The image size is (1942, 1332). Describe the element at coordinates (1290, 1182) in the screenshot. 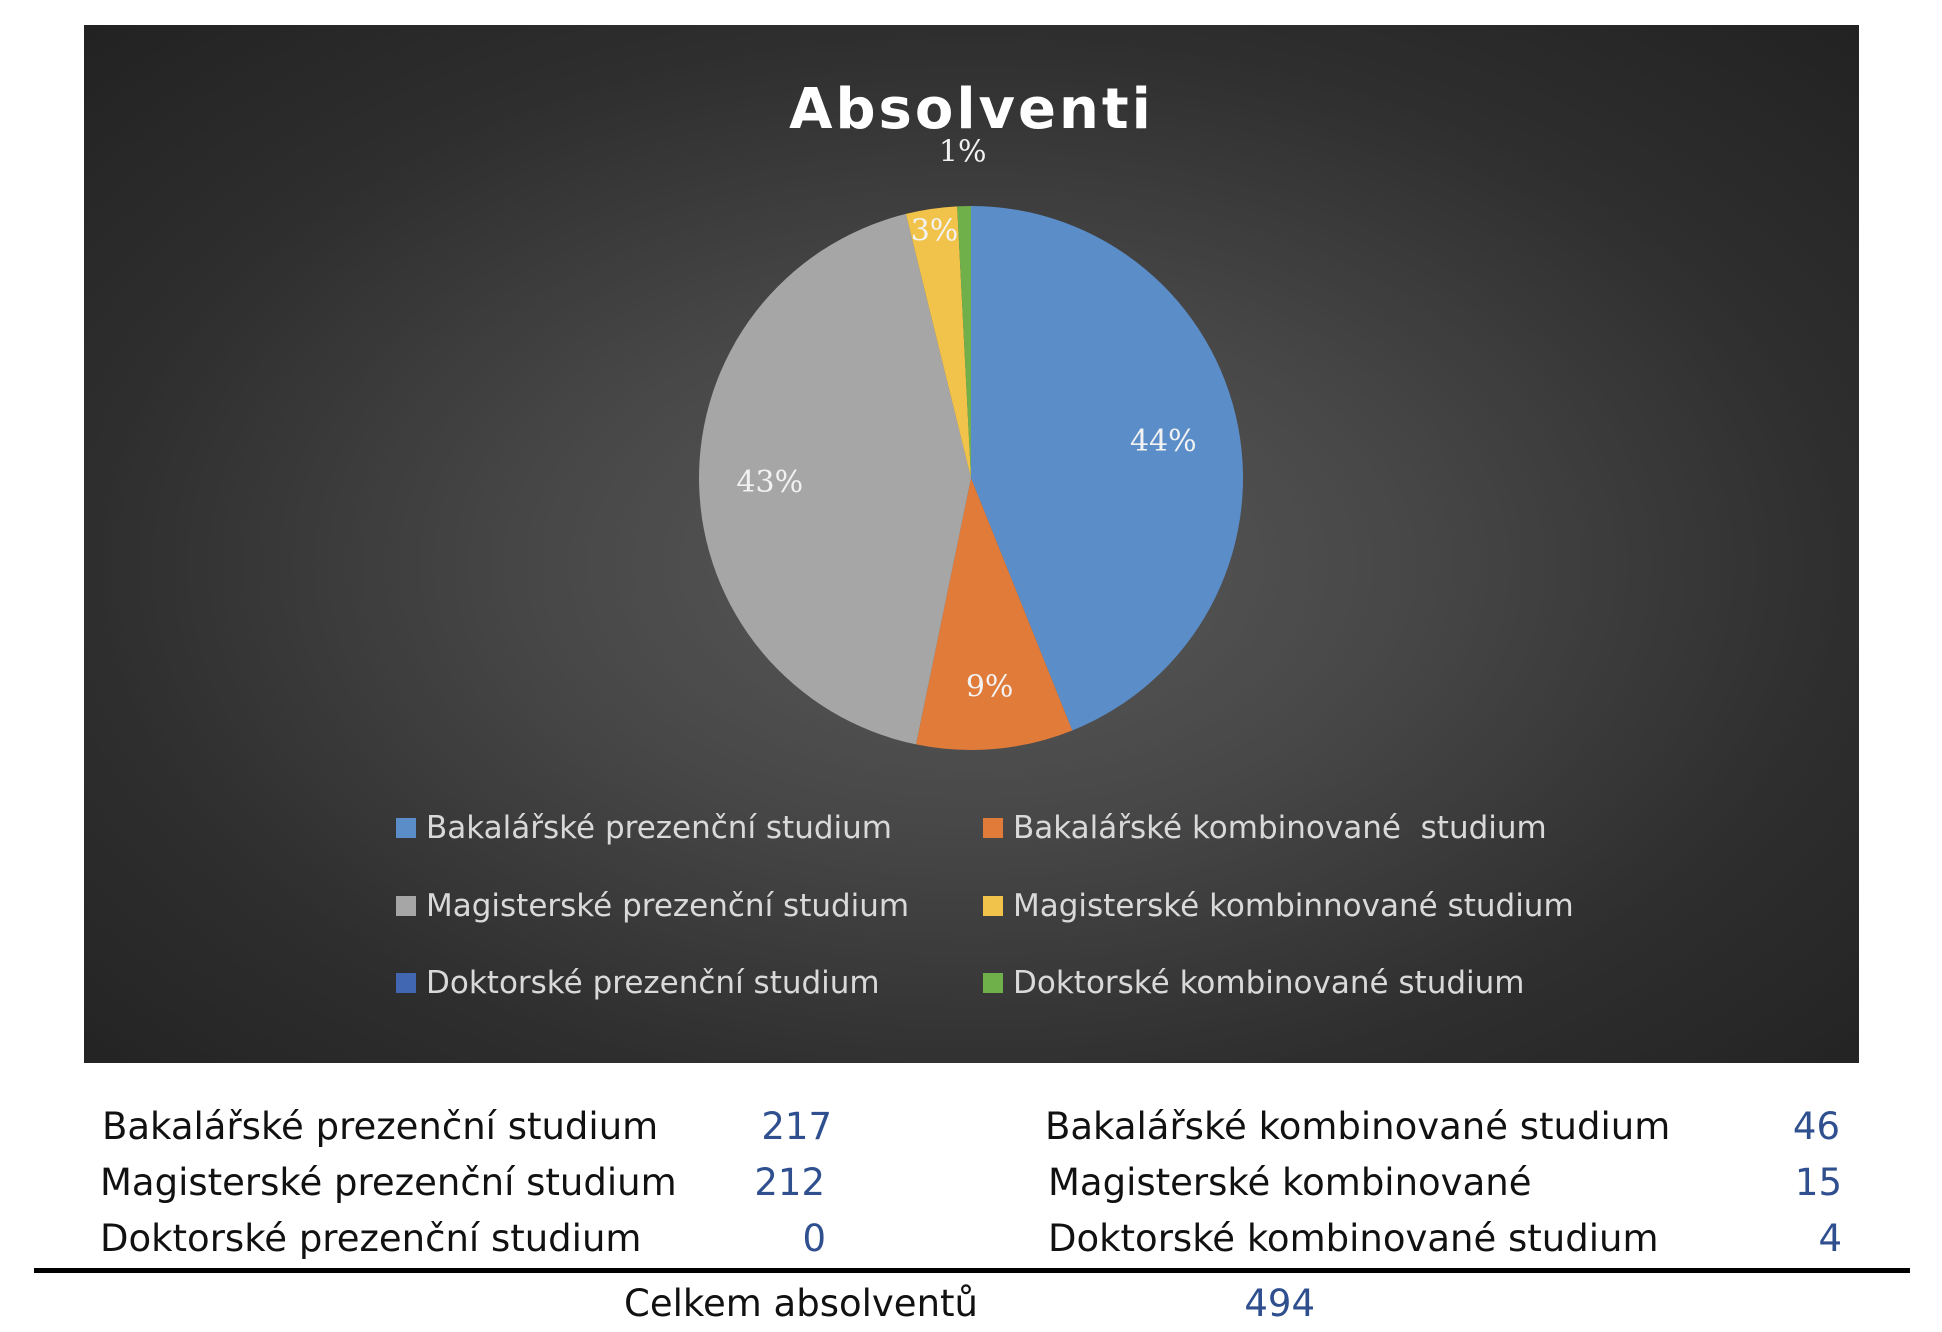

I see `row-2-right-label: Magisterské kombinované` at that location.